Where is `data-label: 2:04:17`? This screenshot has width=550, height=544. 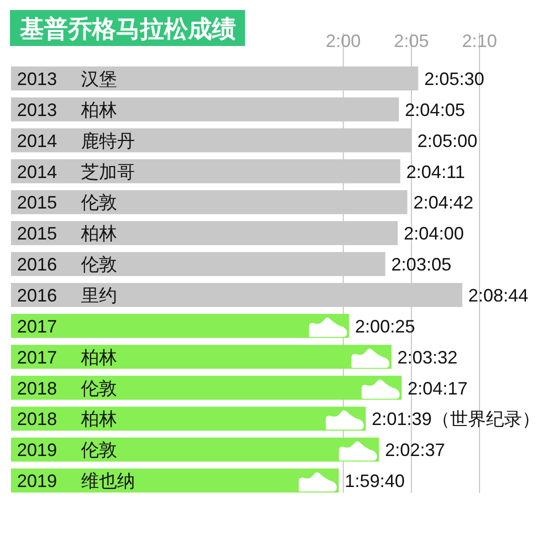
data-label: 2:04:17 is located at coordinates (438, 388).